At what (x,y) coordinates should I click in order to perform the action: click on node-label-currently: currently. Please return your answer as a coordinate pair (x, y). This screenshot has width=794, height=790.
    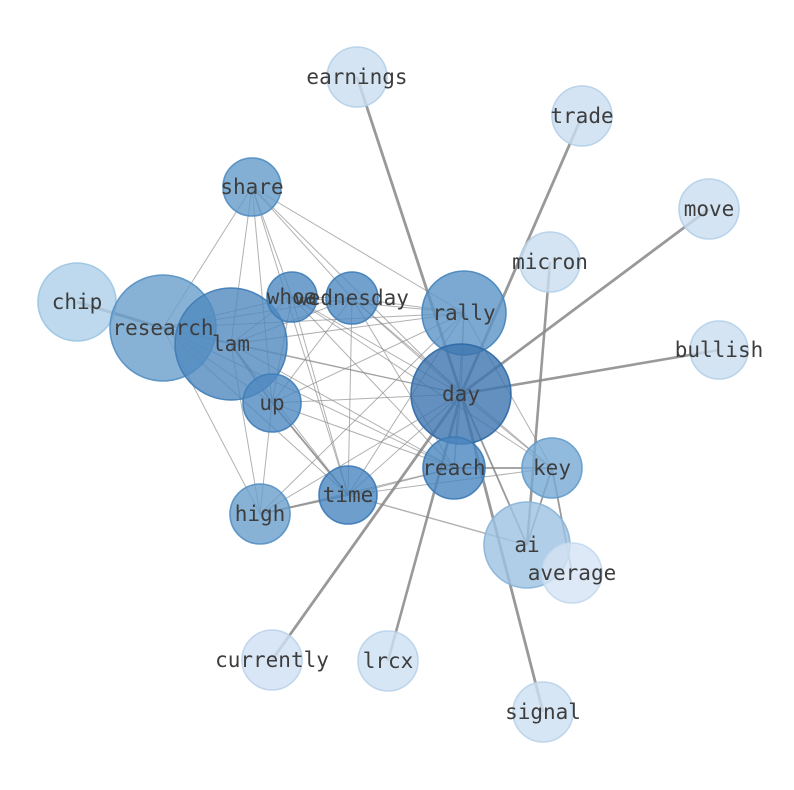
    Looking at the image, I should click on (272, 660).